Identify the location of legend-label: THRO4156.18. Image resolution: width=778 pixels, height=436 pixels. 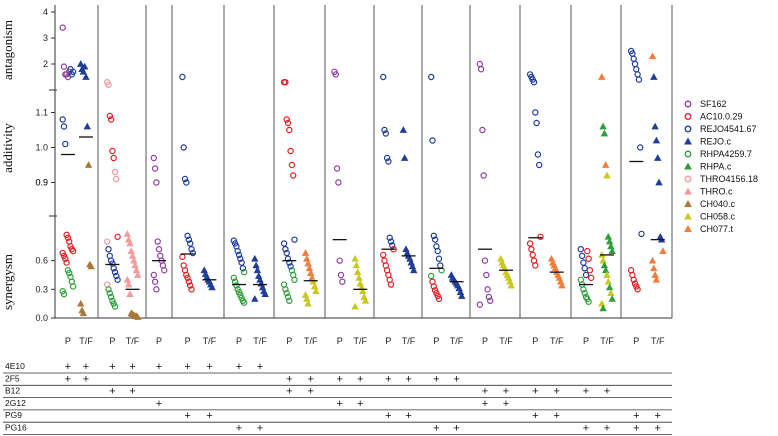
(729, 179).